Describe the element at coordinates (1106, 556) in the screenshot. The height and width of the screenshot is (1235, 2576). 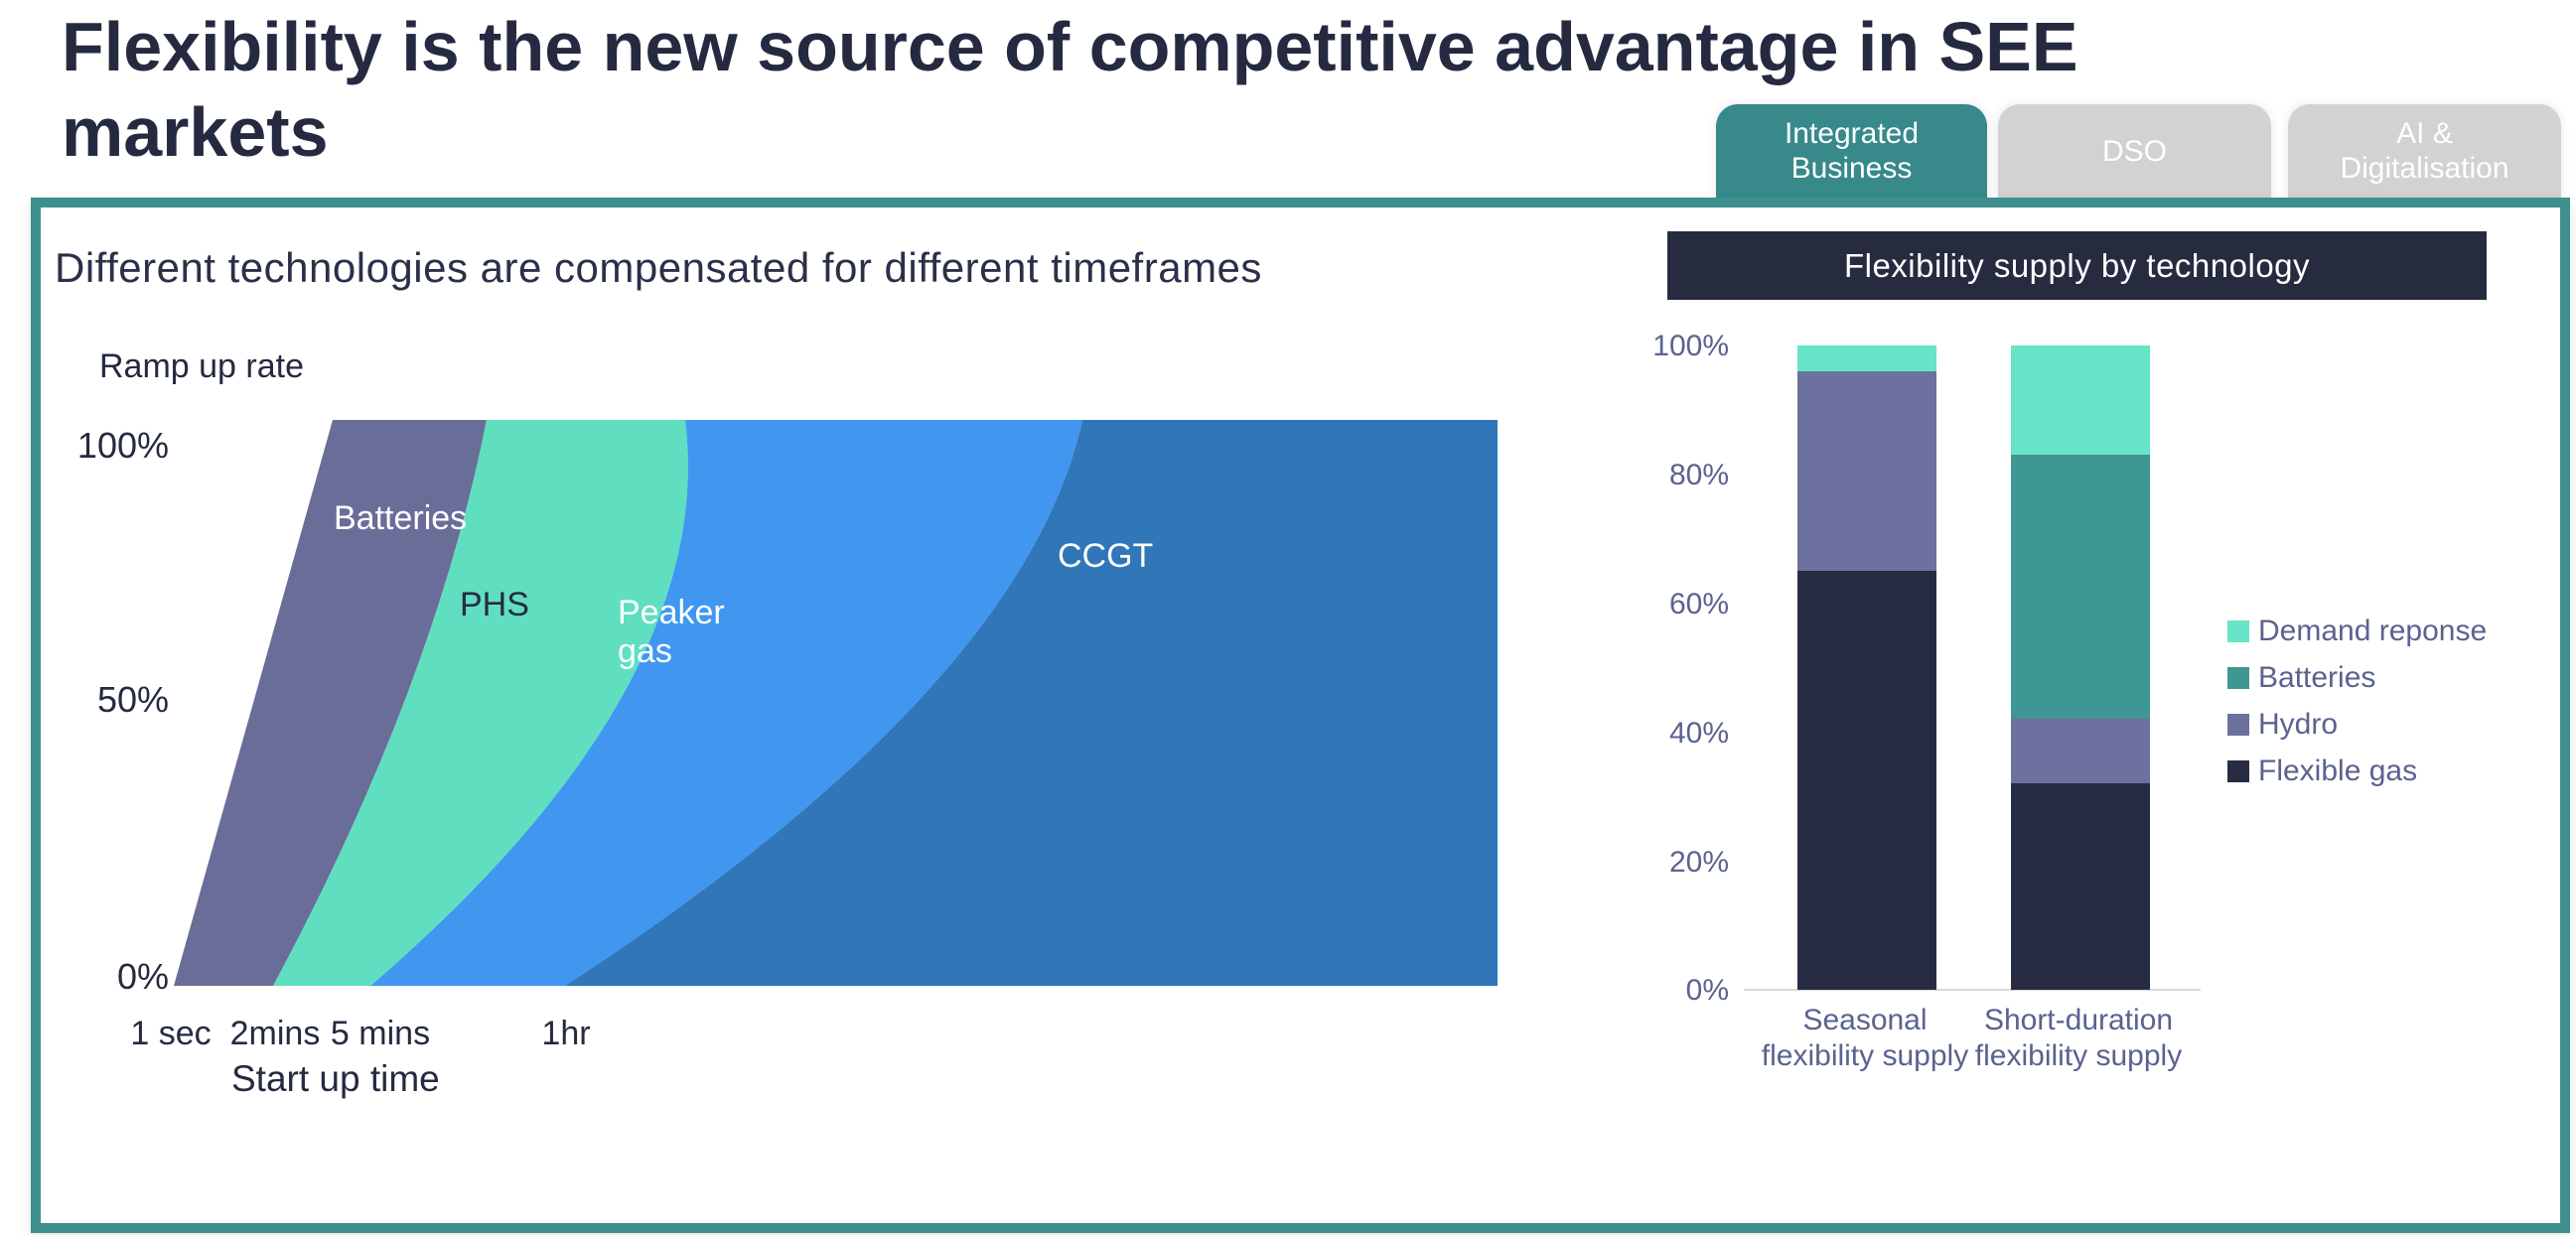
I see `area-label-ccgt: CCGT` at that location.